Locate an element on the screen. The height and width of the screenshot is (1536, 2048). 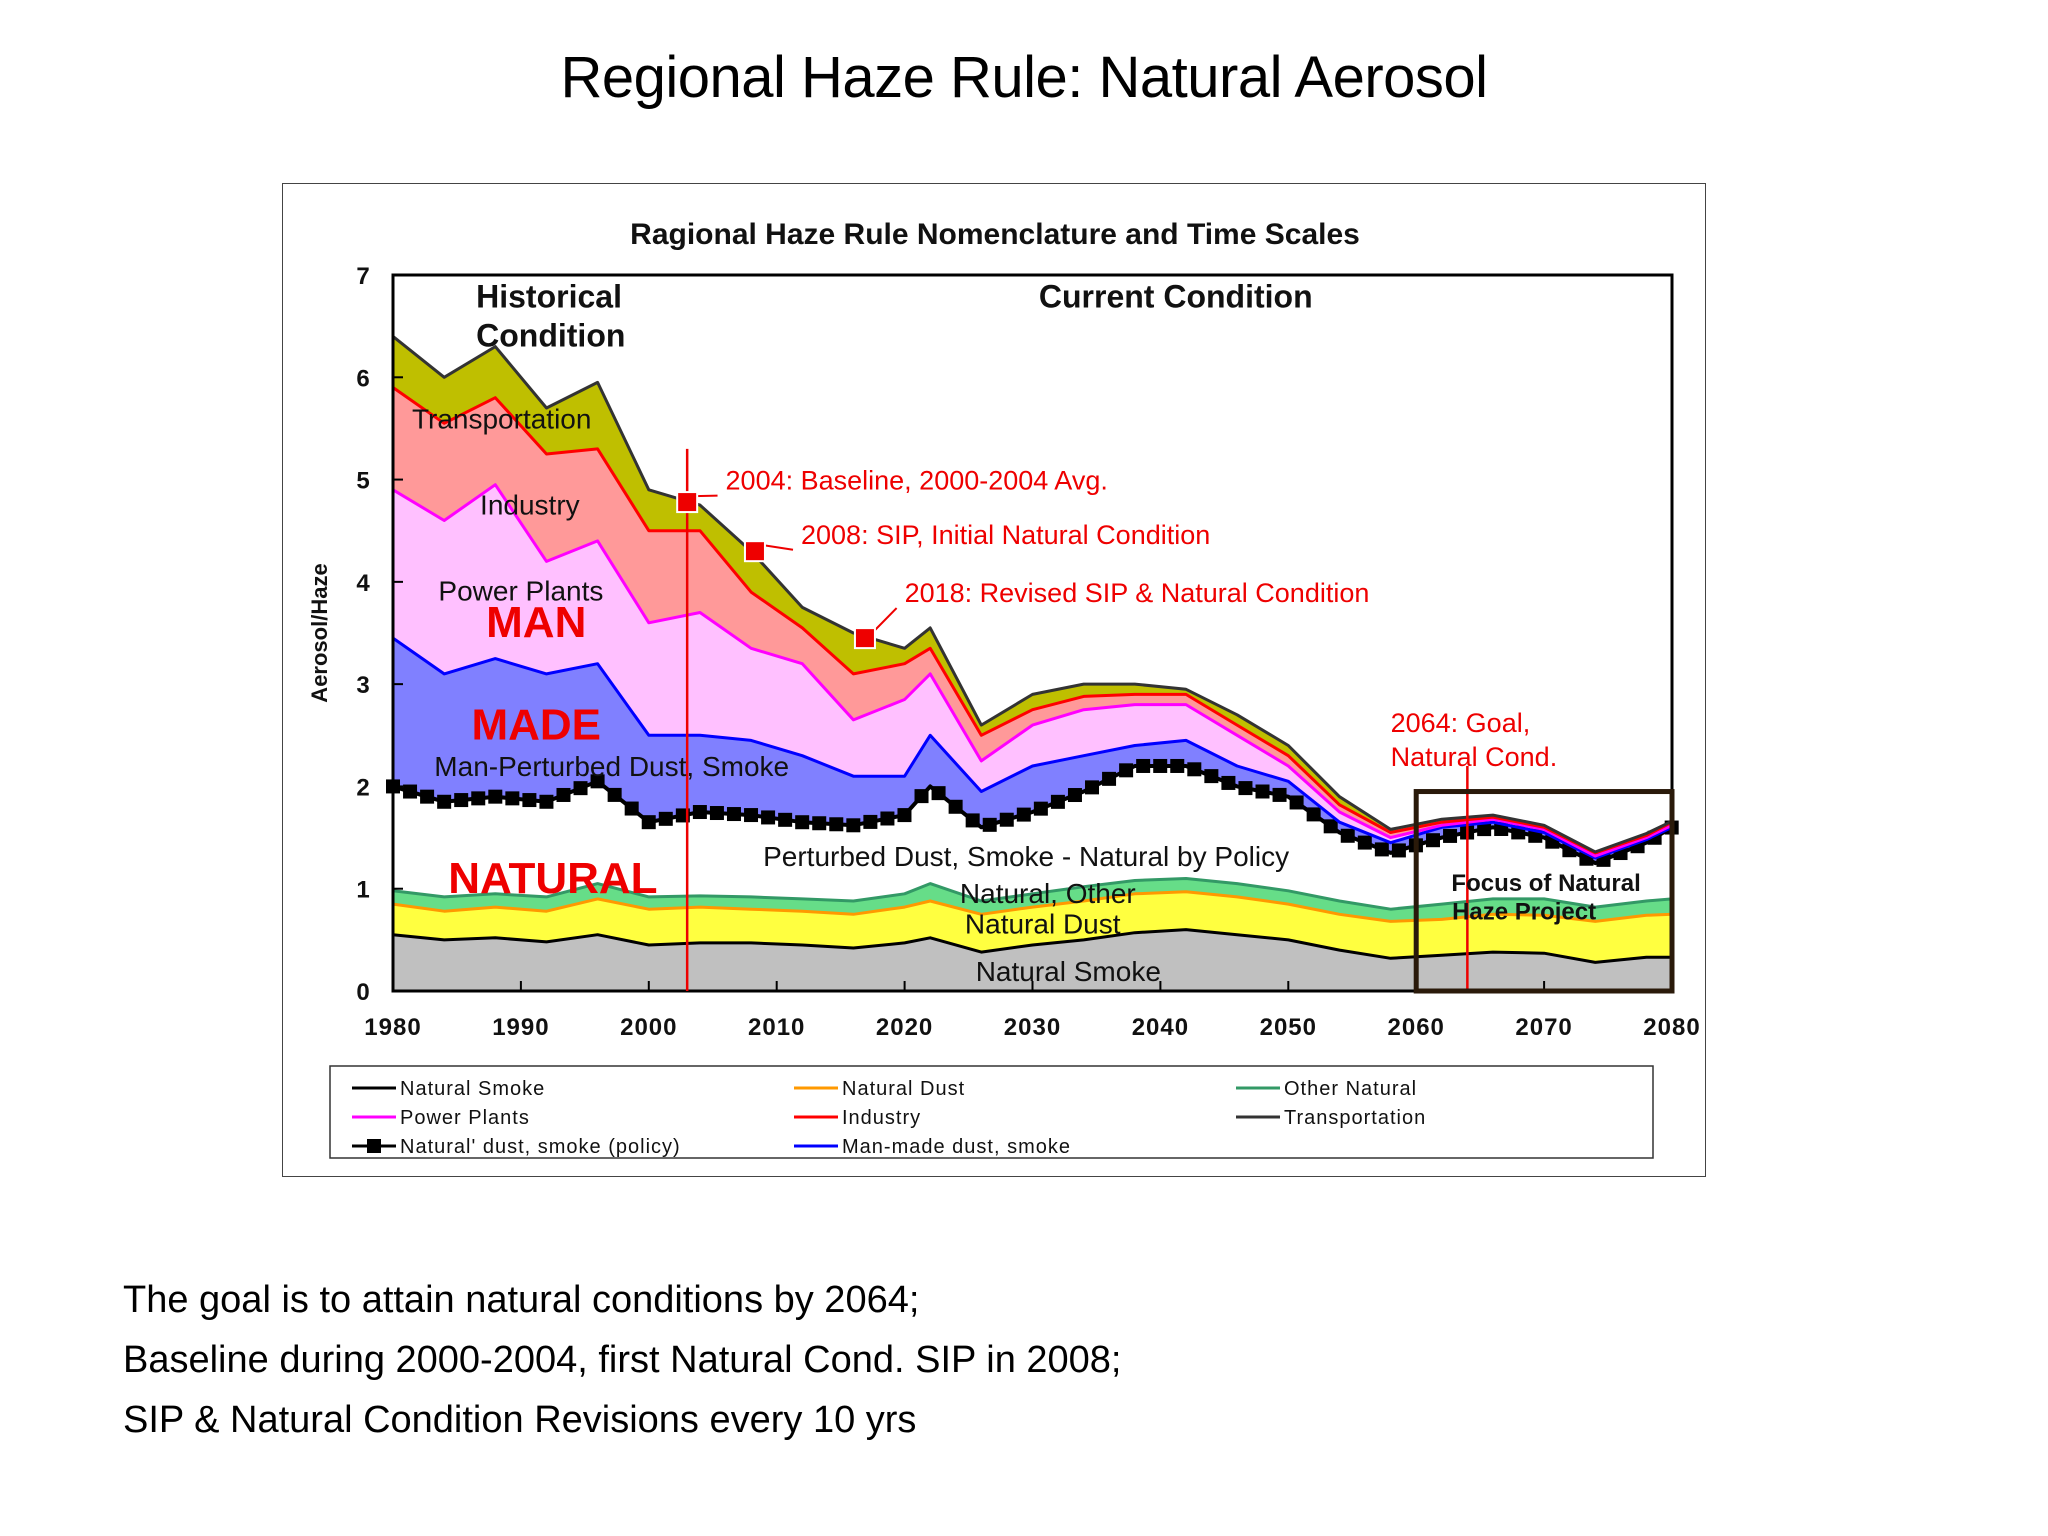
legend-item-label: Natural' dust, smoke (policy) is located at coordinates (540, 1147).